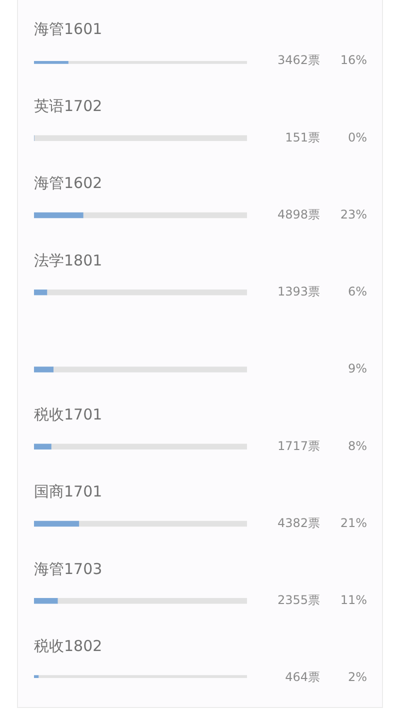  I want to click on y-tick-label: 税收1701, so click(68, 415).